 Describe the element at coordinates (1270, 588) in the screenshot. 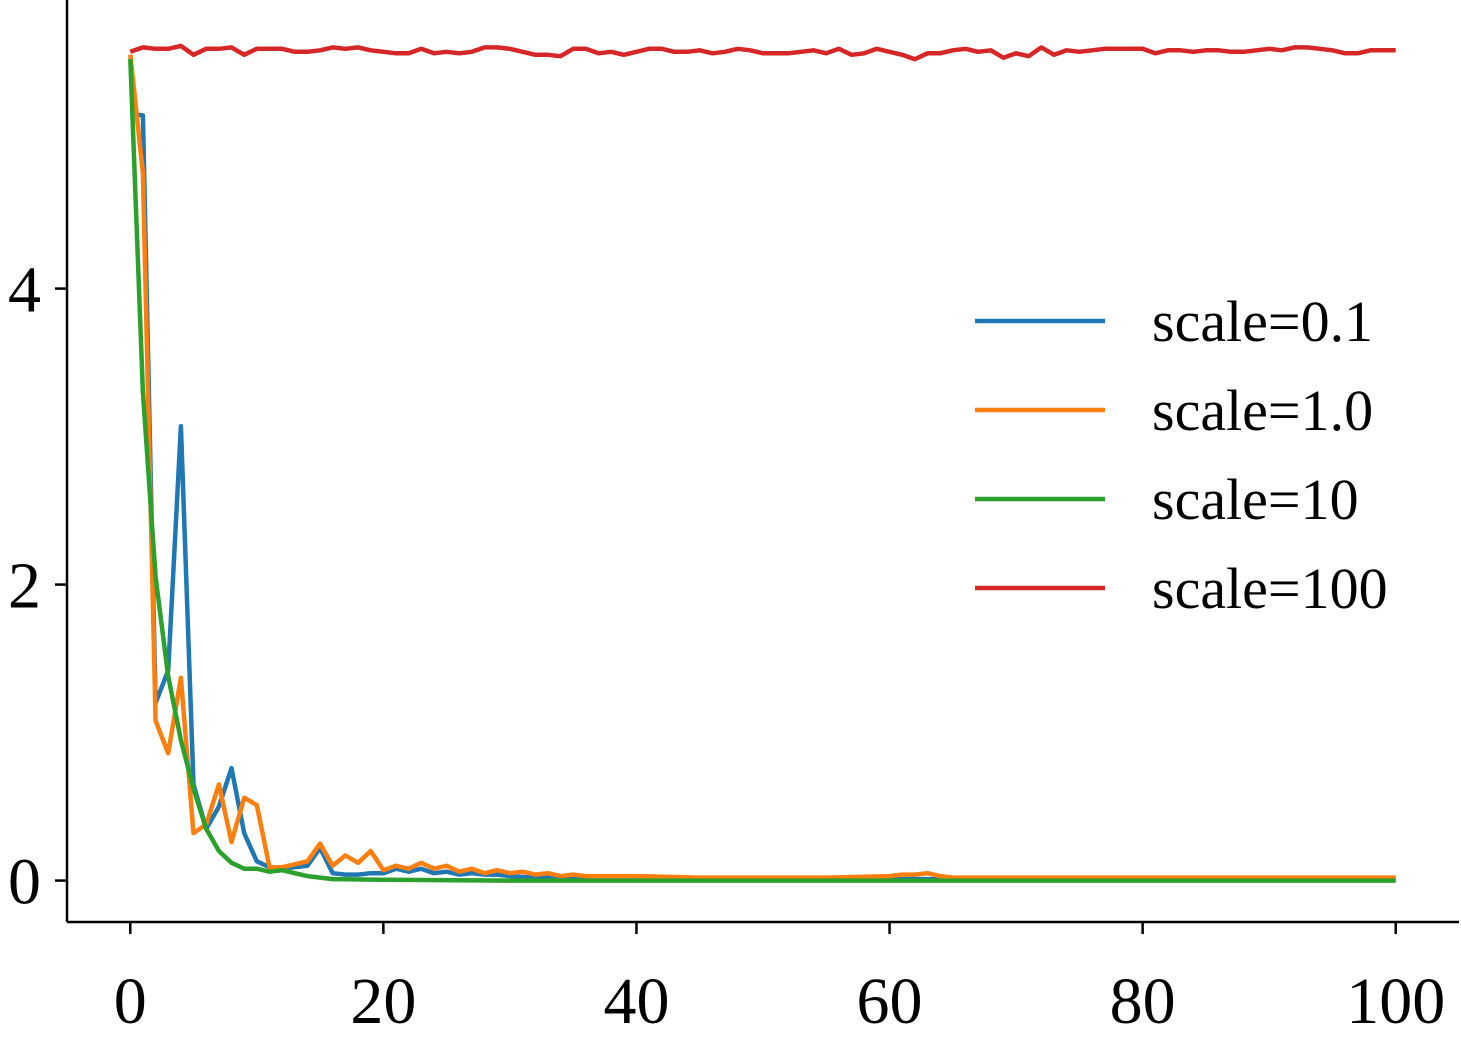

I see `legend-label-3: scale=100` at that location.